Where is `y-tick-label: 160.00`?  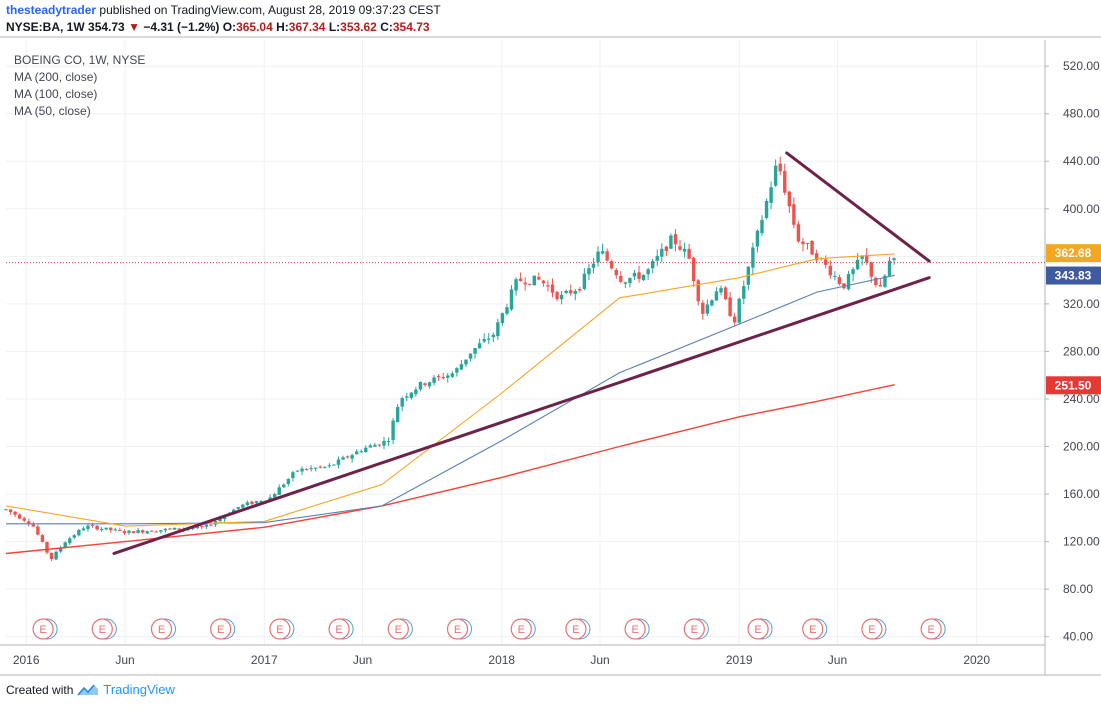 y-tick-label: 160.00 is located at coordinates (1081, 494).